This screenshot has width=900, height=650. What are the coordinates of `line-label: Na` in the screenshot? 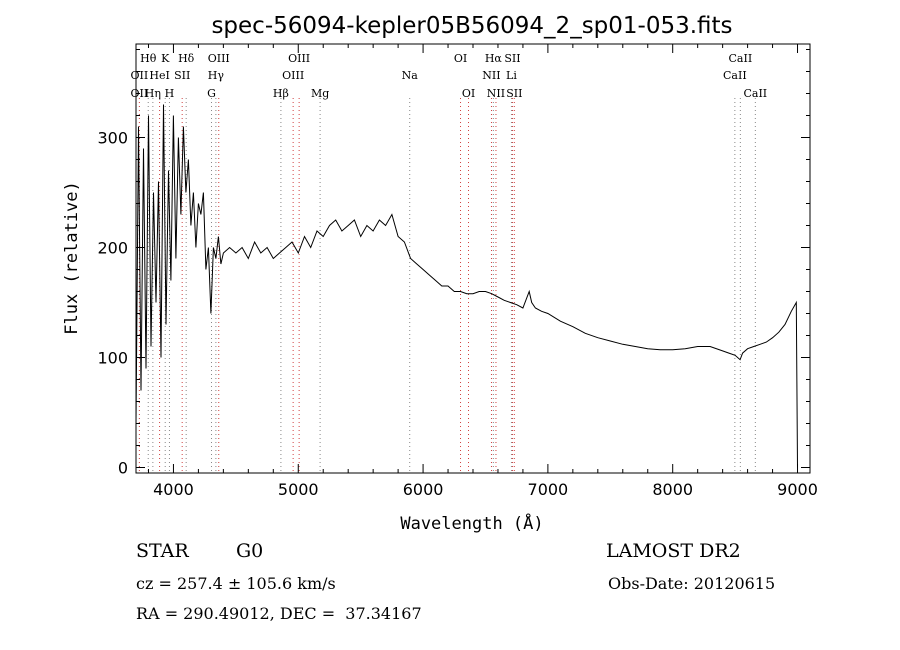 It's located at (410, 75).